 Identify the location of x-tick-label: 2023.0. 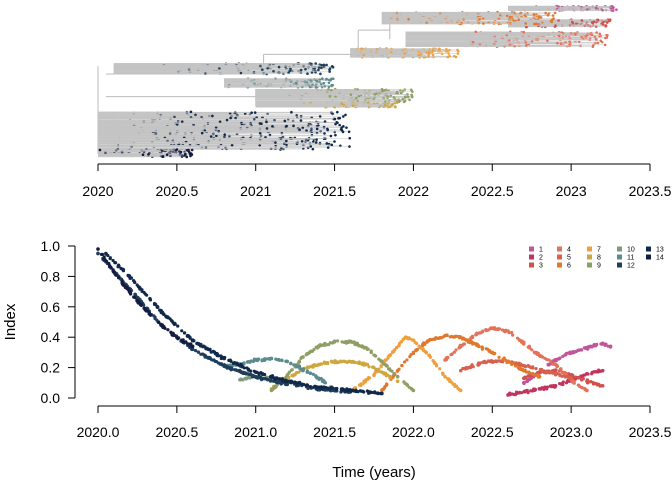
(571, 432).